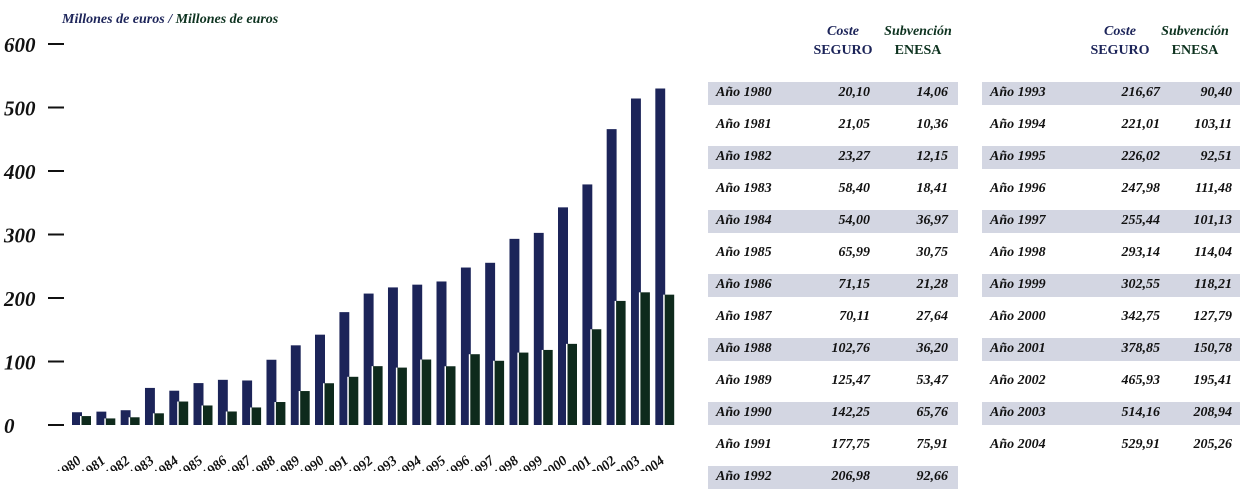 This screenshot has width=1247, height=489. I want to click on bar-cost-1988, so click(271, 392).